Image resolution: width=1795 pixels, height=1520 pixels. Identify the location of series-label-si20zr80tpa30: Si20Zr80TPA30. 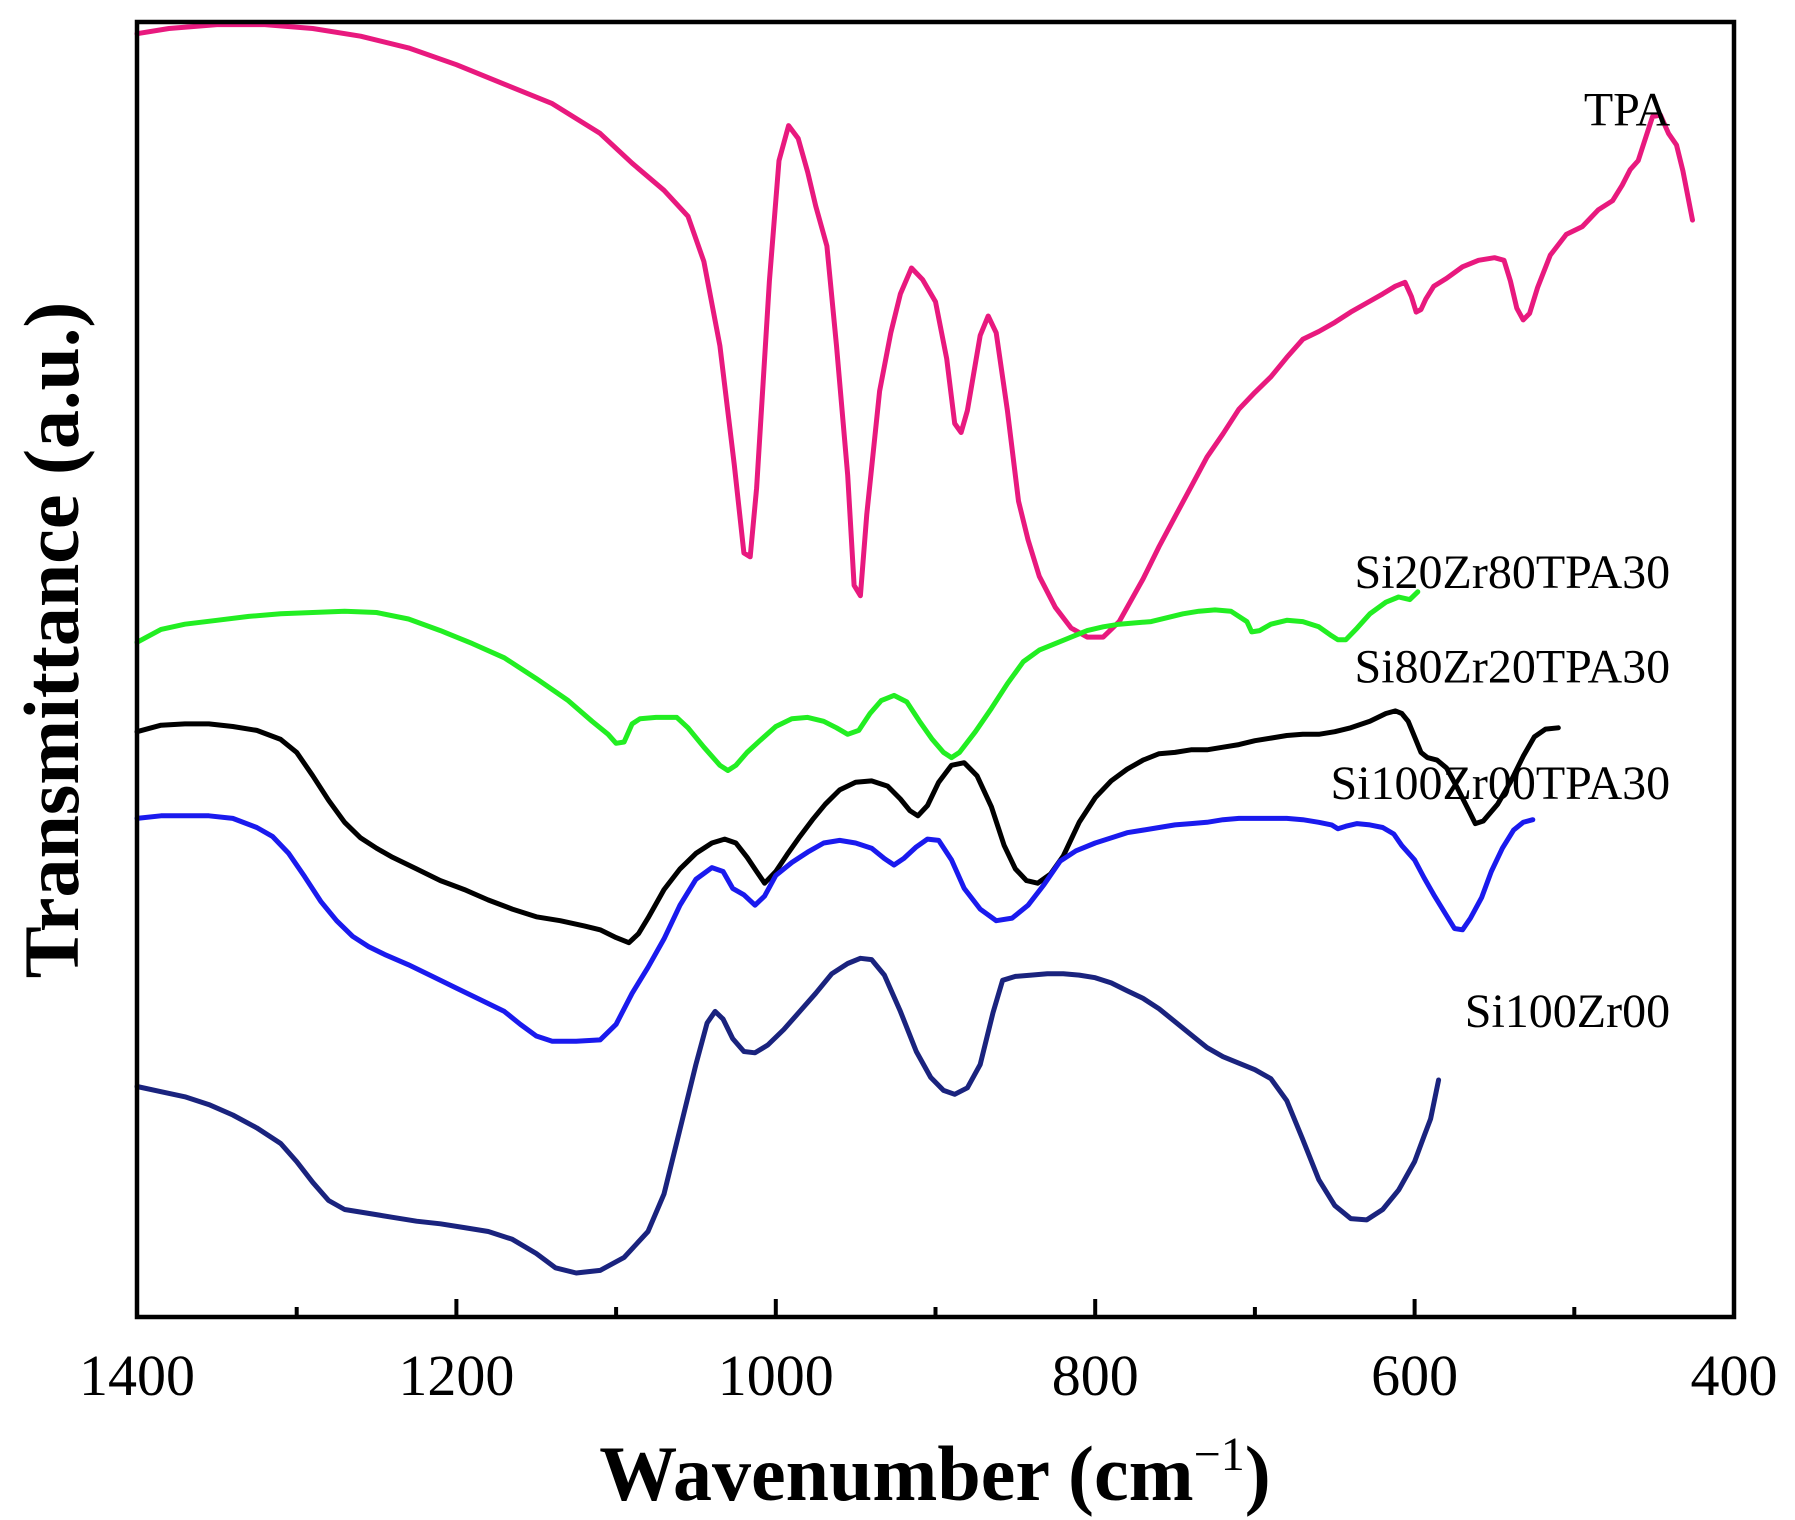
(1513, 572).